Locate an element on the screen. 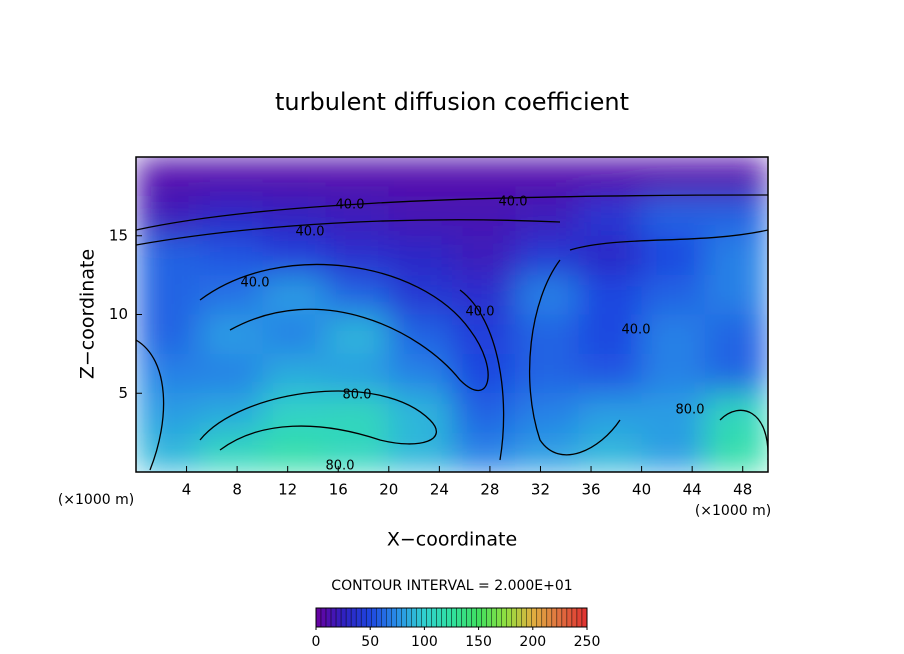 This screenshot has height=654, width=904. x-axis-label: X−coordinate is located at coordinates (452, 540).